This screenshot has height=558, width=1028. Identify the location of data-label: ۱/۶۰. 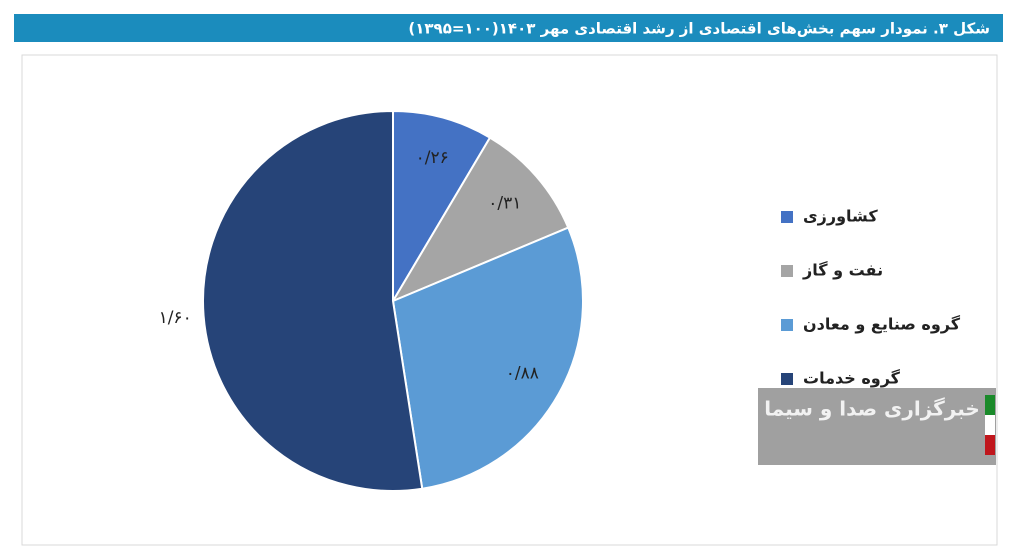
(175, 318).